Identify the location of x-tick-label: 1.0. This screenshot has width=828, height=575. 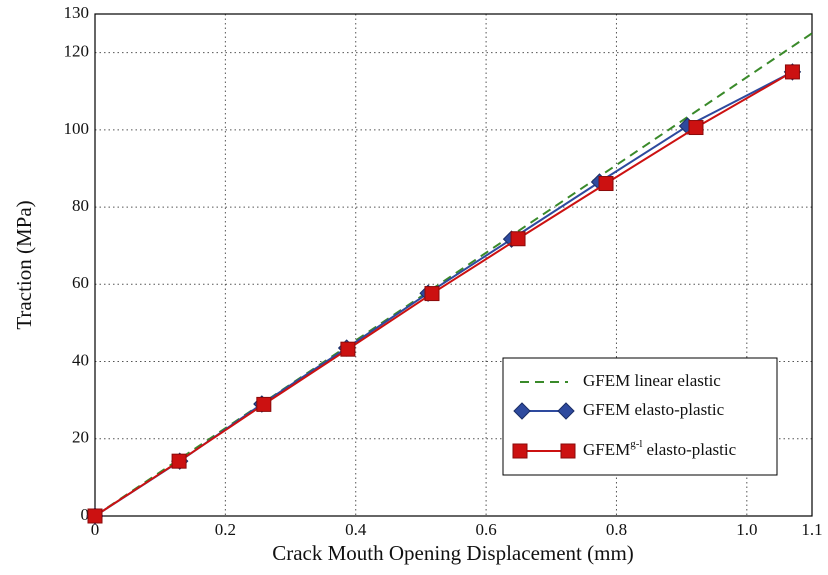
(746, 529).